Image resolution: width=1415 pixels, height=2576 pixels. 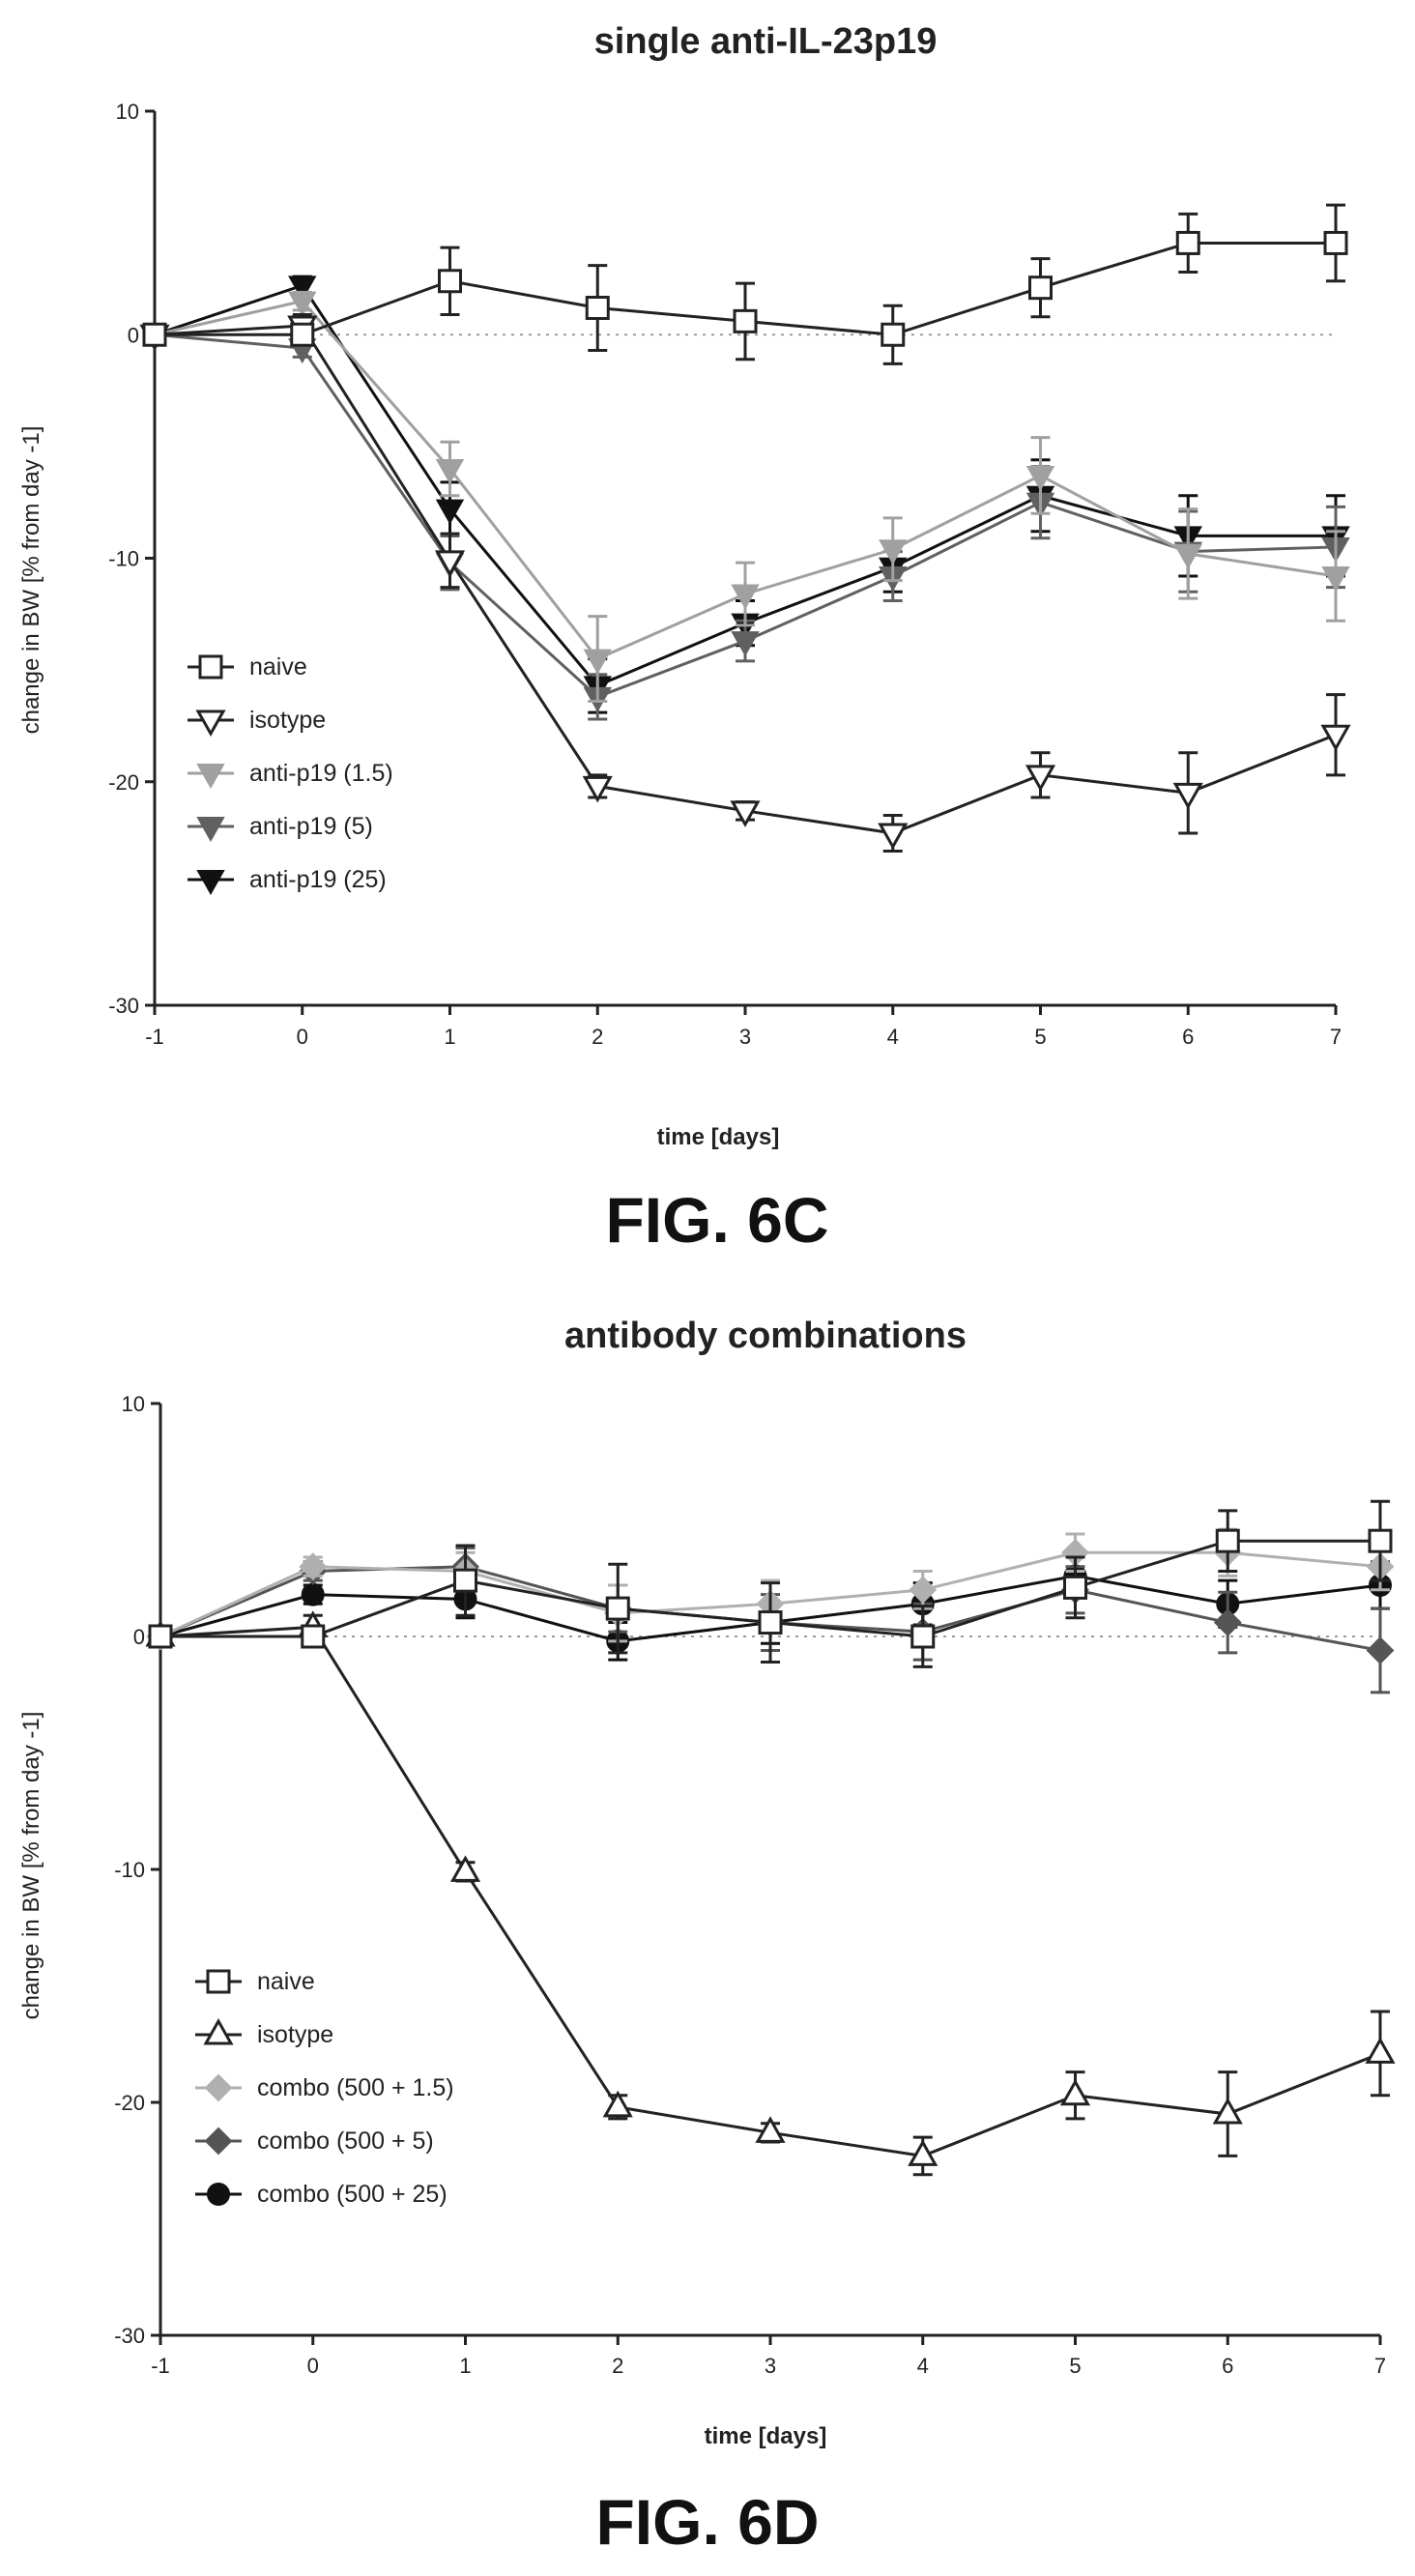 What do you see at coordinates (719, 1137) in the screenshot?
I see `chart-6c-x-axis-label: time [days]` at bounding box center [719, 1137].